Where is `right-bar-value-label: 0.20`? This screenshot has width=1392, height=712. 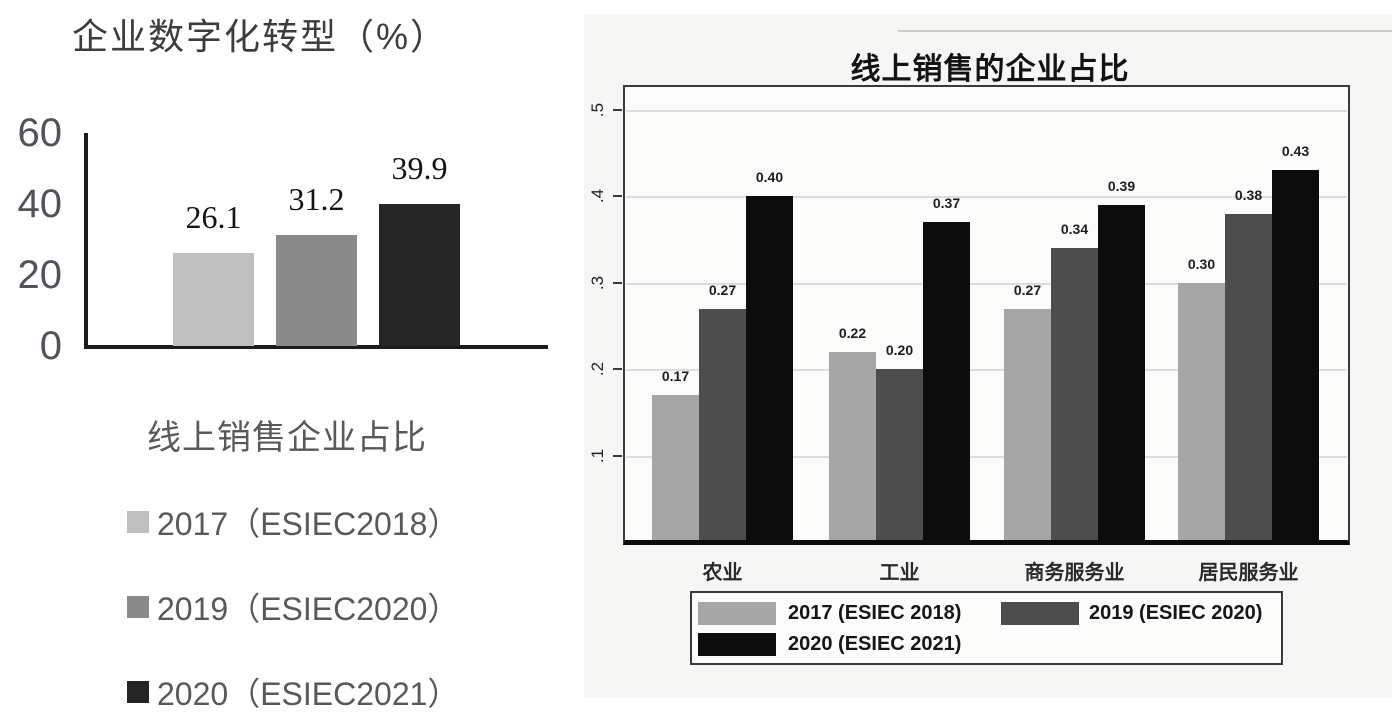
right-bar-value-label: 0.20 is located at coordinates (899, 350).